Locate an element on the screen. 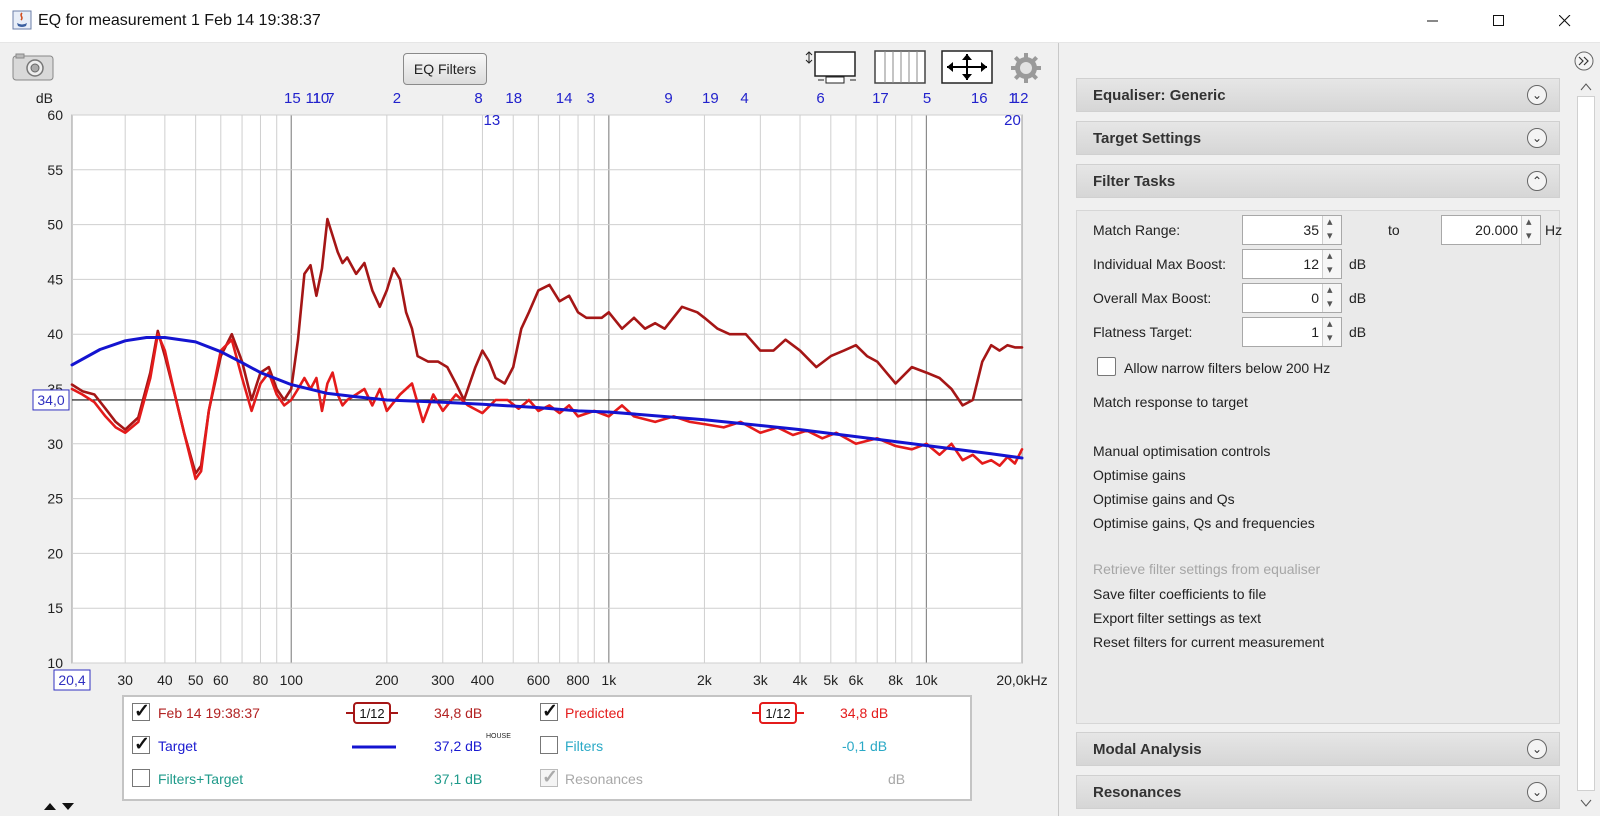  camera-button is located at coordinates (33, 67).